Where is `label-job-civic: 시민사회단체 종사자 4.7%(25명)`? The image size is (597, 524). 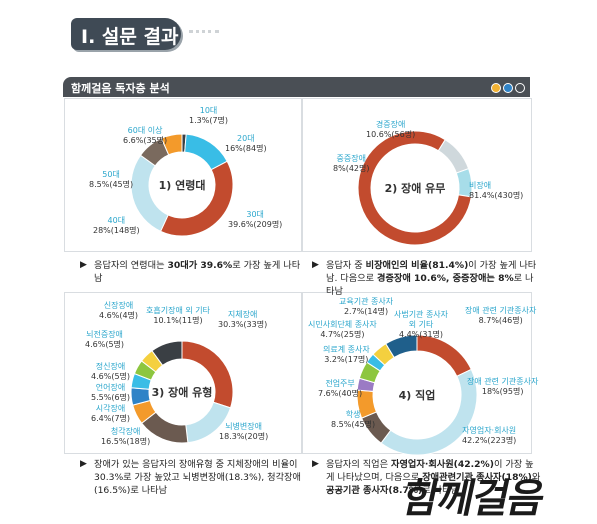
label-job-civic: 시민사회단체 종사자 4.7%(25명) is located at coordinates (342, 329).